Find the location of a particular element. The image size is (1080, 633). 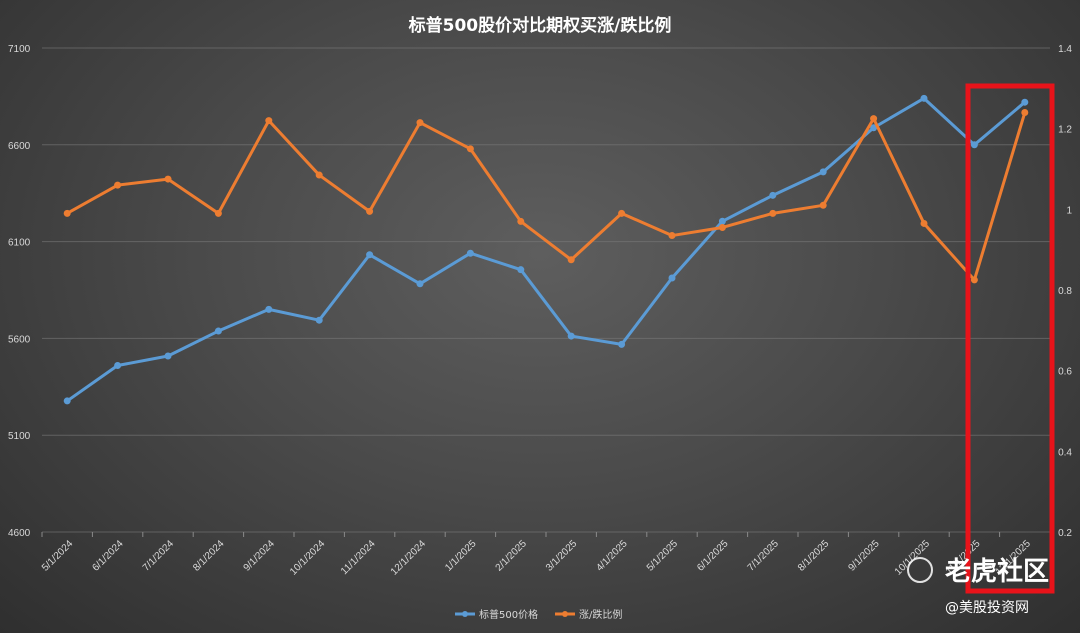

x-tick-label: 8/1/2024 is located at coordinates (209, 556).